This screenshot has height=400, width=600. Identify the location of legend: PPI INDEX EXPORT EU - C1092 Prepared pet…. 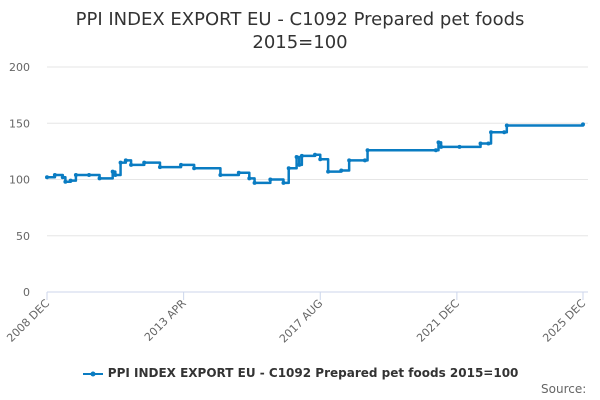
(300, 373).